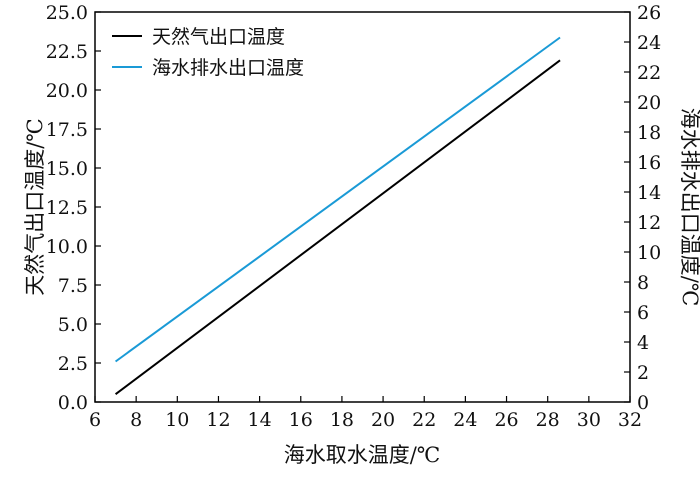 The height and width of the screenshot is (478, 700). What do you see at coordinates (73, 325) in the screenshot?
I see `left-y-tick-label: 5.0` at bounding box center [73, 325].